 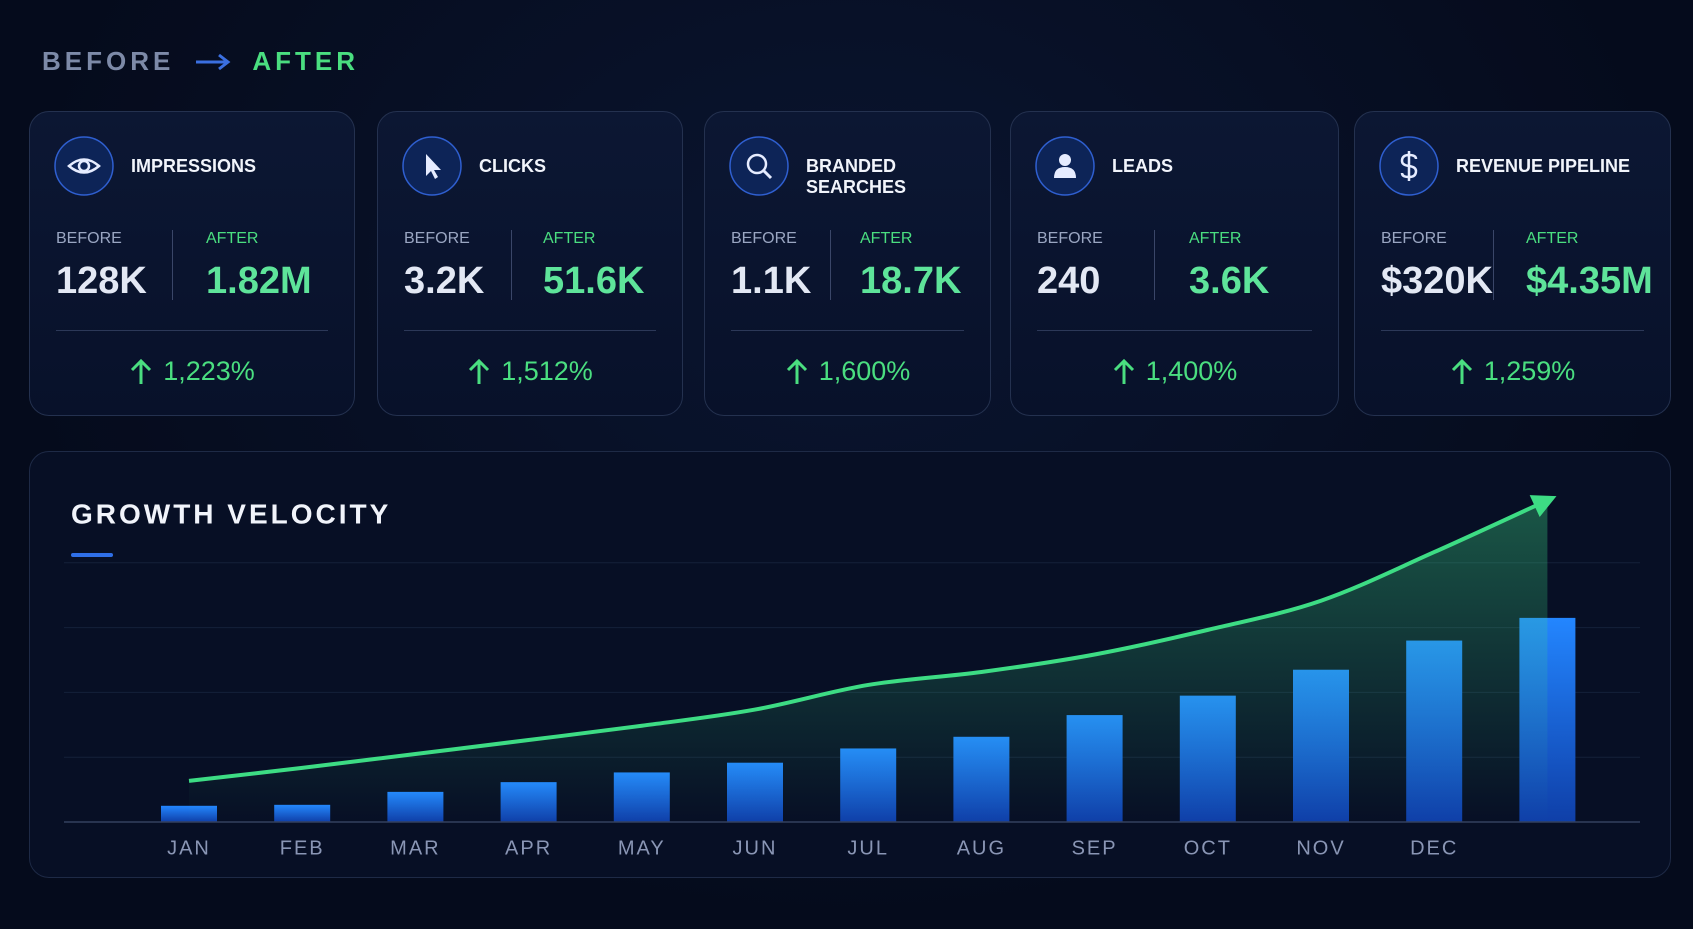 I want to click on header: BEFORE AFTER, so click(x=200, y=61).